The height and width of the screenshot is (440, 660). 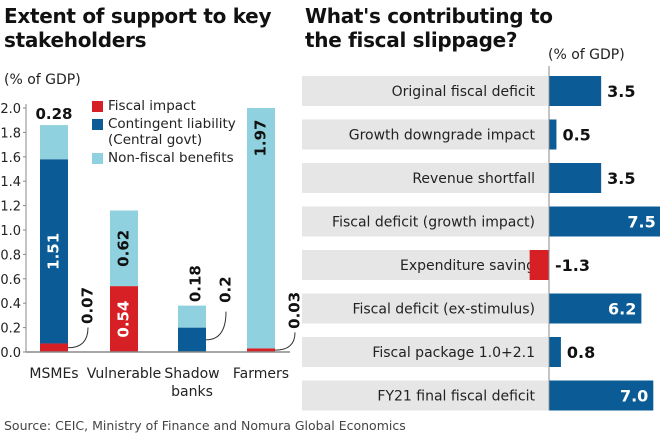 I want to click on legend-label: Contingent liability (Central govt), so click(x=172, y=132).